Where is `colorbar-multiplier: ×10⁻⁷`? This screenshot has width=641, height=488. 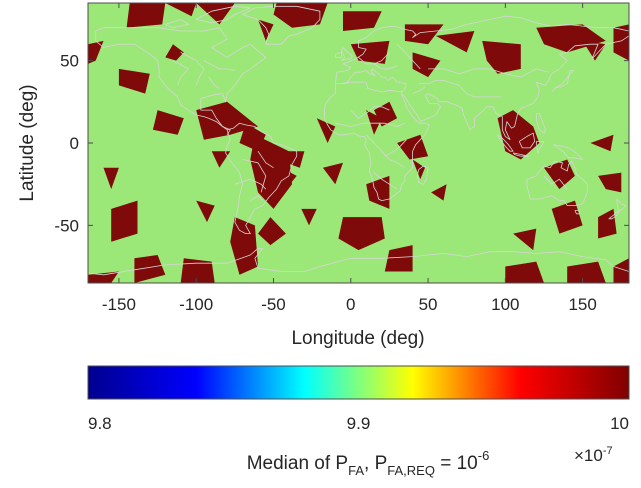 colorbar-multiplier: ×10⁻⁷ is located at coordinates (593, 455).